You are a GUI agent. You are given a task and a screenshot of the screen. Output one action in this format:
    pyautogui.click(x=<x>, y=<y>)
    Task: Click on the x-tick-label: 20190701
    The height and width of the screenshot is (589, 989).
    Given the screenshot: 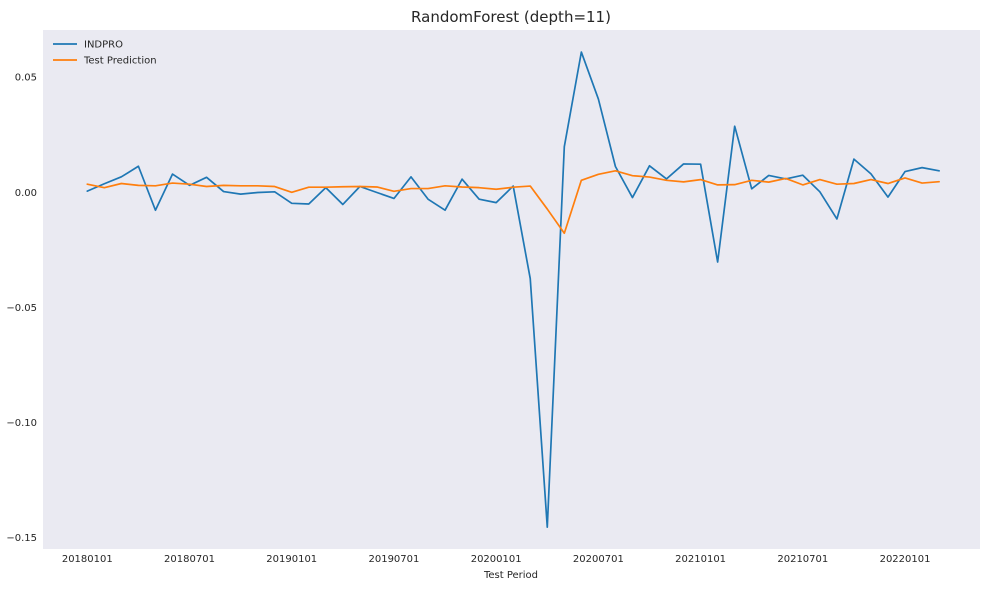 What is the action you would take?
    pyautogui.click(x=393, y=559)
    